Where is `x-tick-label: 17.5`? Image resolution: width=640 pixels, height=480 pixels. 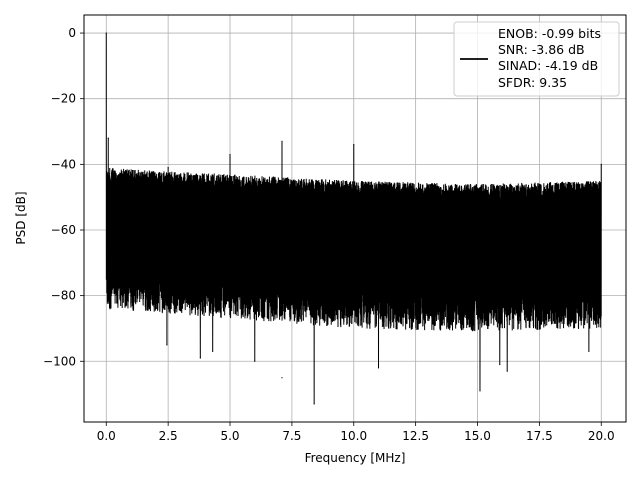 x-tick-label: 17.5 is located at coordinates (539, 436).